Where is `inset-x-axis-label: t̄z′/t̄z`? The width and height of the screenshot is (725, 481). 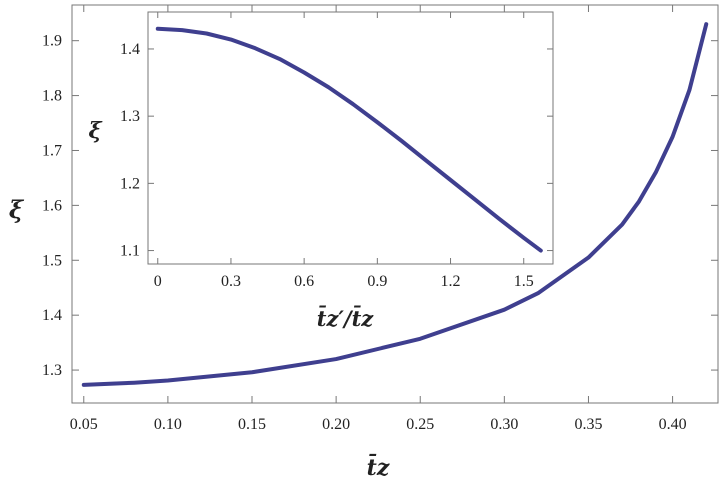 inset-x-axis-label: t̄z′/t̄z is located at coordinates (346, 318).